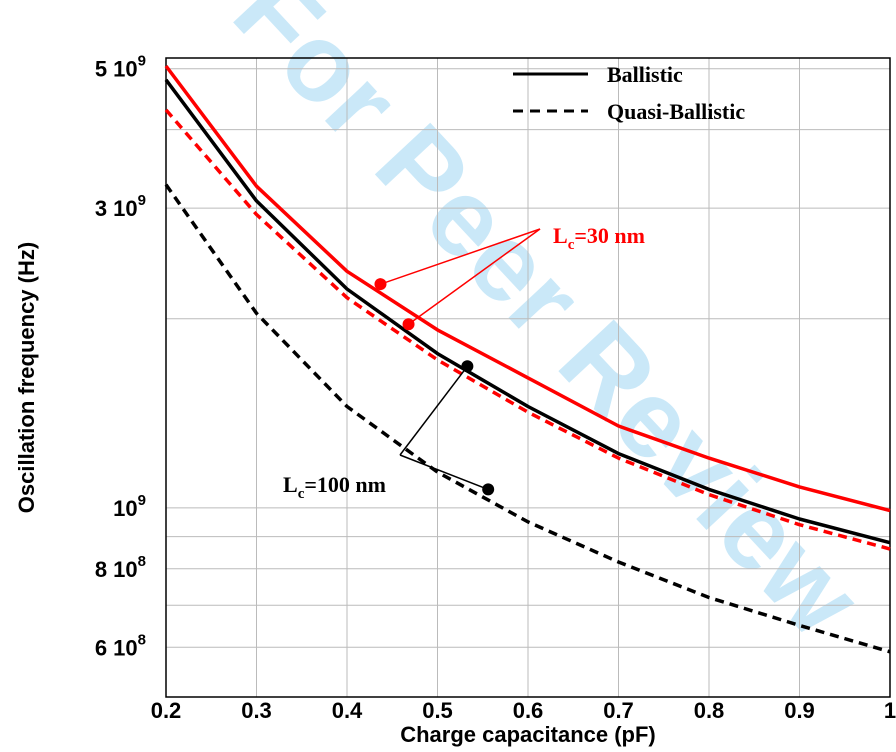 Image resolution: width=896 pixels, height=752 pixels. Describe the element at coordinates (799, 710) in the screenshot. I see `x-tick-label: 0.9` at that location.